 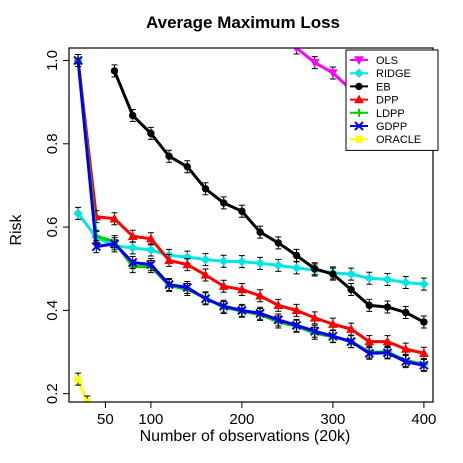 What do you see at coordinates (390, 114) in the screenshot?
I see `legend-label-ldpp: LDPP` at bounding box center [390, 114].